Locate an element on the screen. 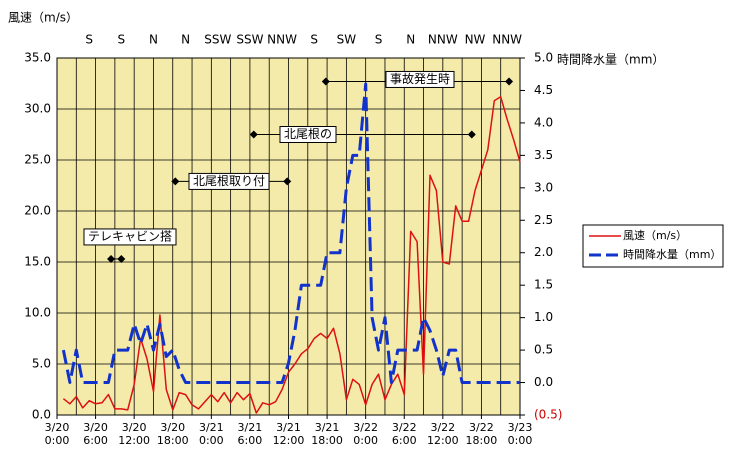 Image resolution: width=736 pixels, height=467 pixels. y-tick-label: 30.0 is located at coordinates (37, 109).